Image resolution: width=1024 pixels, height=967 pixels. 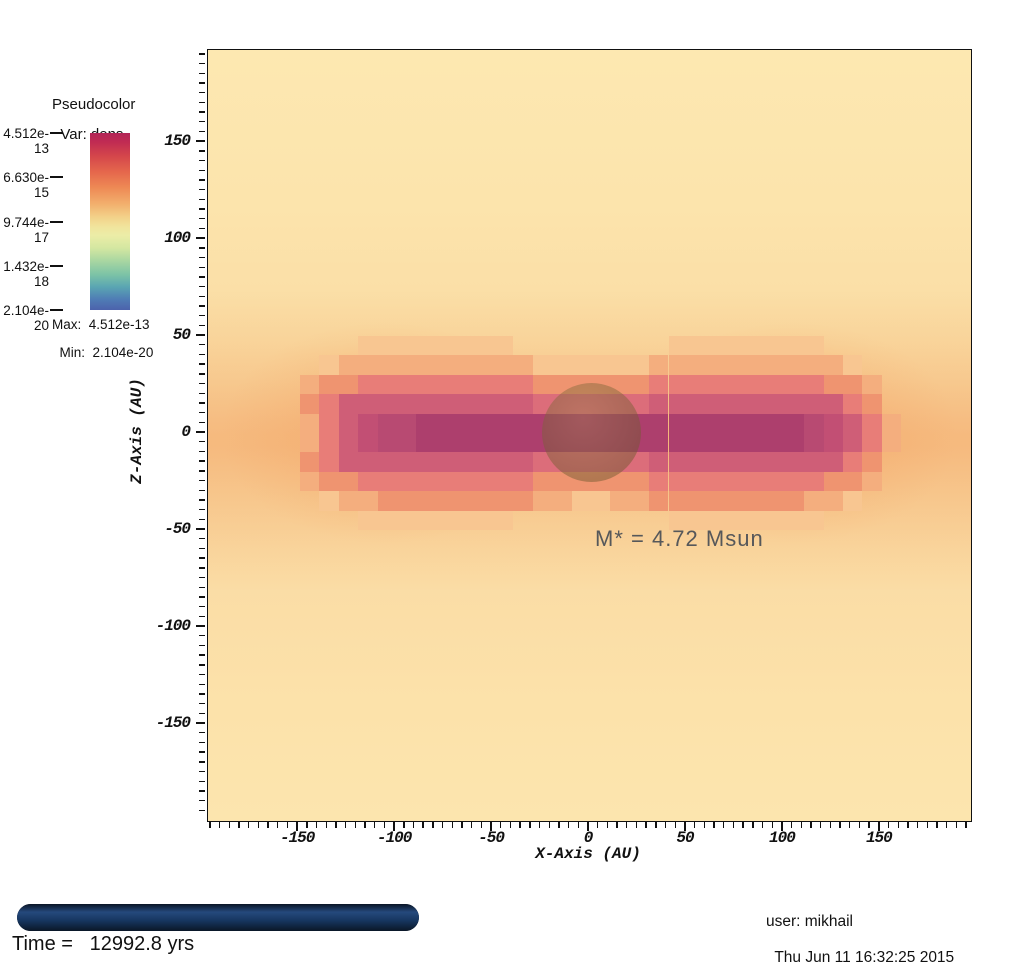 What do you see at coordinates (218, 917) in the screenshot?
I see `time-slider` at bounding box center [218, 917].